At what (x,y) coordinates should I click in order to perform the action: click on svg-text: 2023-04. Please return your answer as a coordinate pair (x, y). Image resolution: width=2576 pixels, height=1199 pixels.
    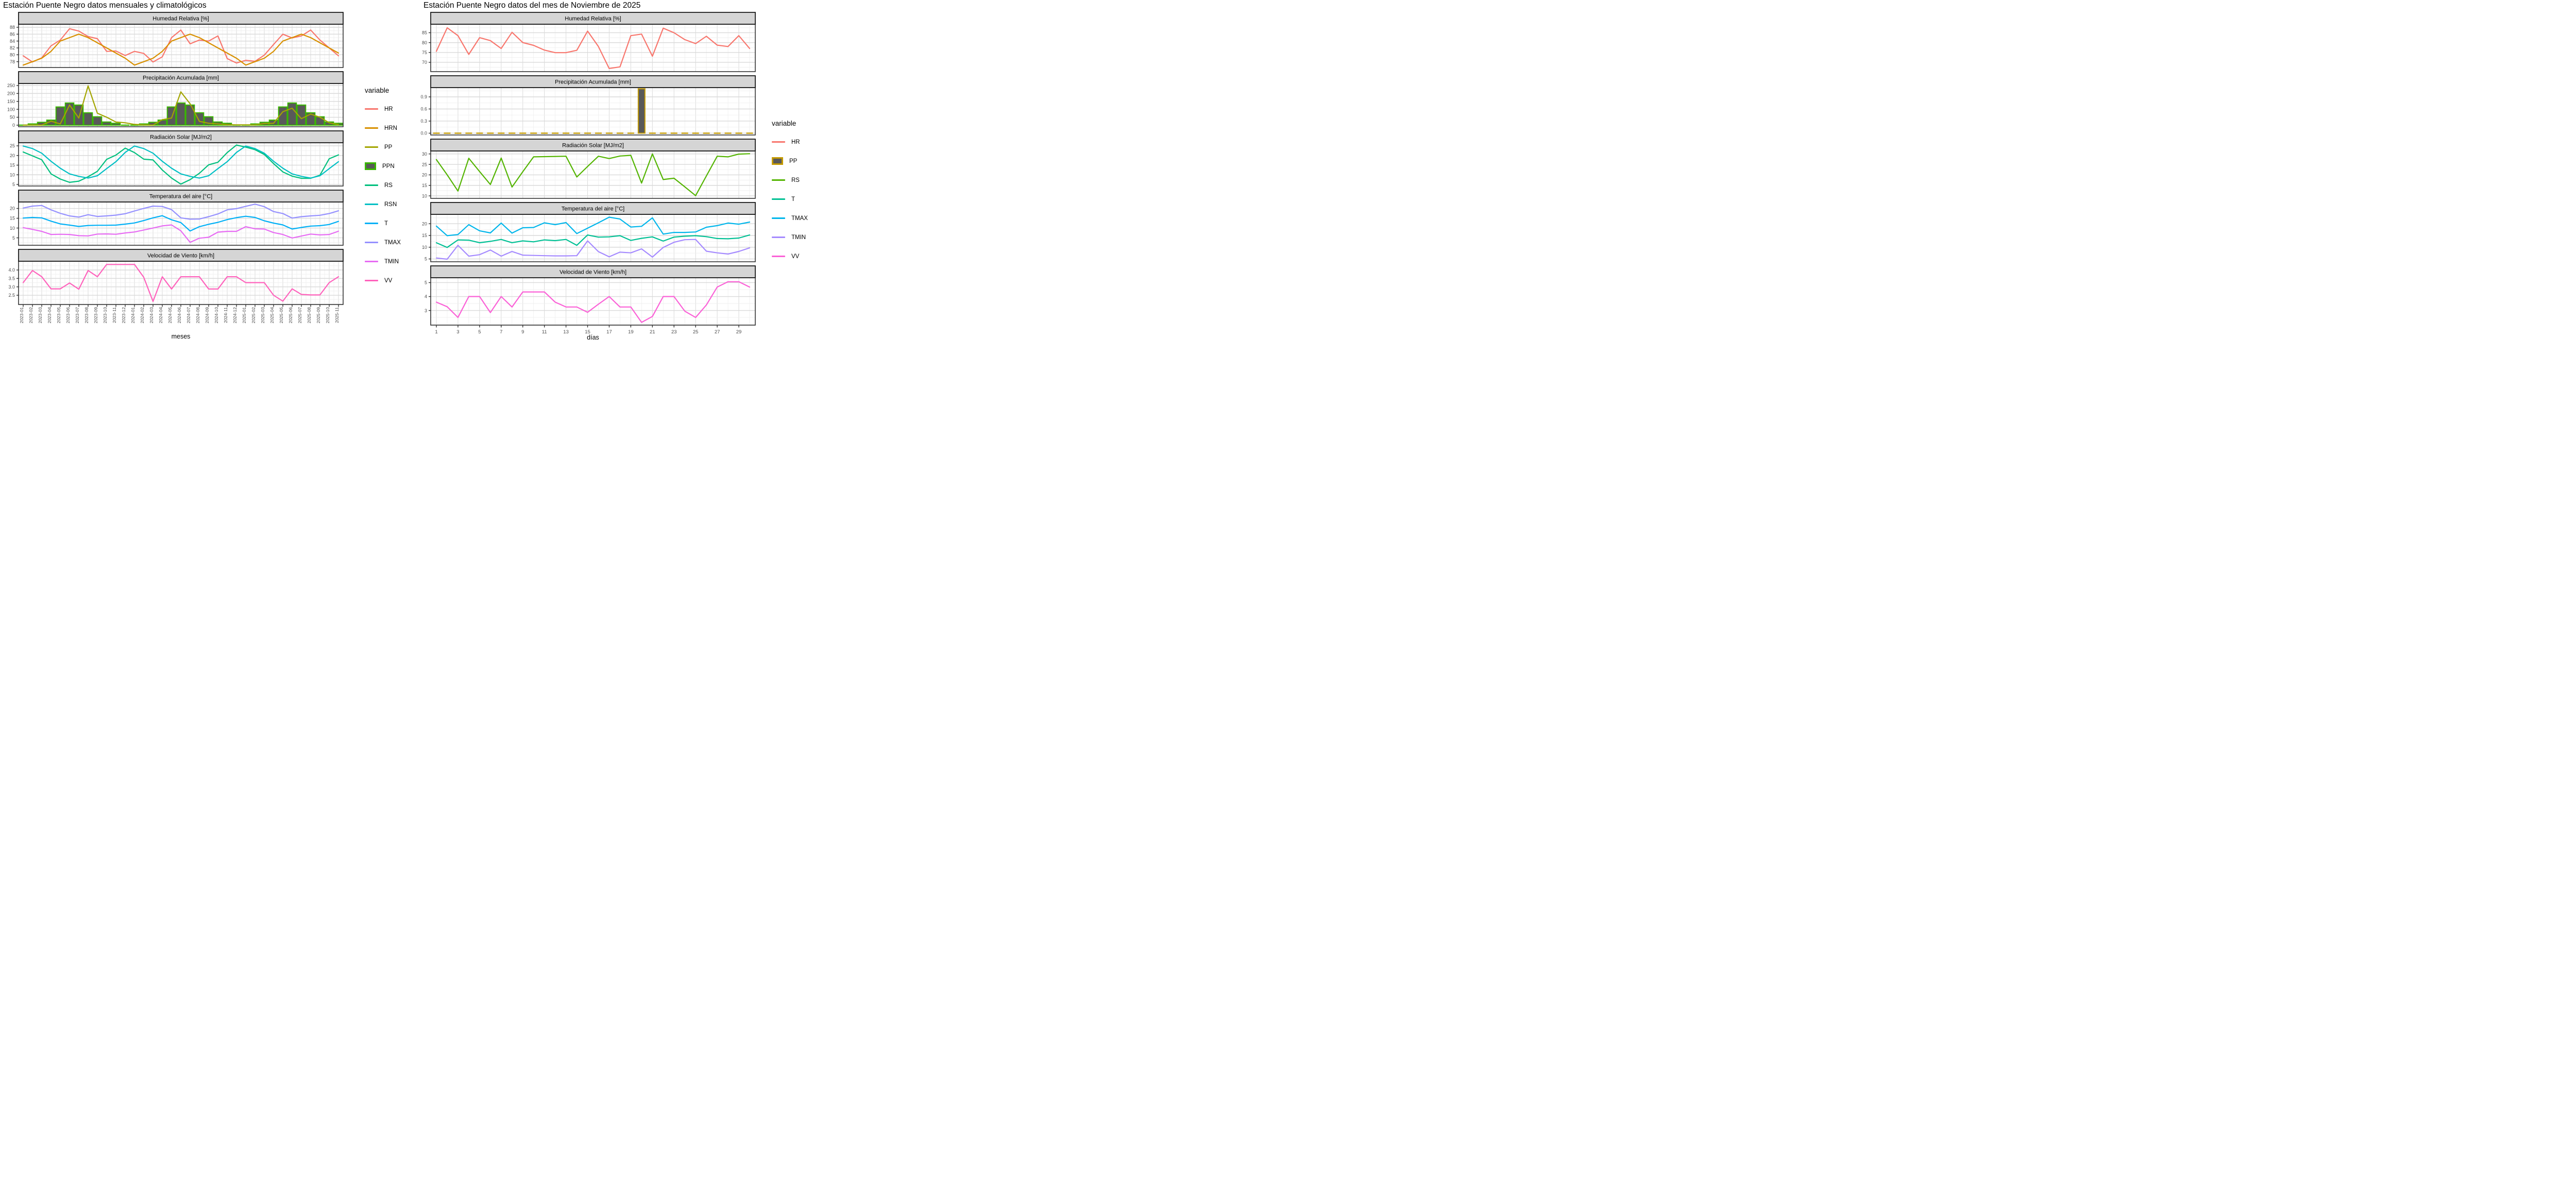
    Looking at the image, I should click on (49, 315).